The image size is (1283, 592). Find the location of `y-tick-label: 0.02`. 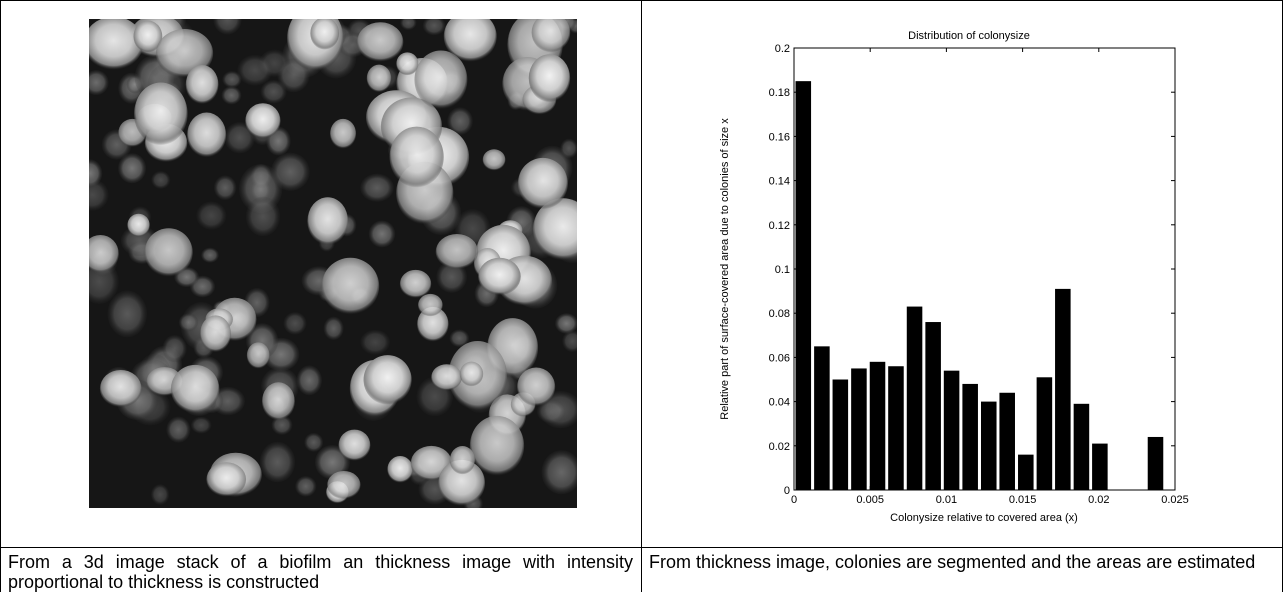

y-tick-label: 0.02 is located at coordinates (779, 447).